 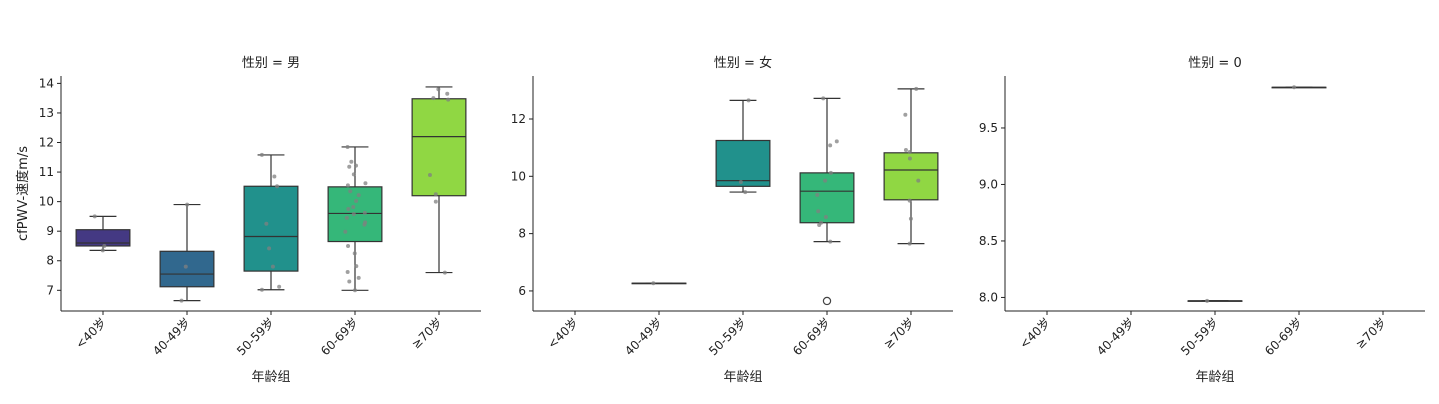 I want to click on y-tick-label: 8.5, so click(x=988, y=241).